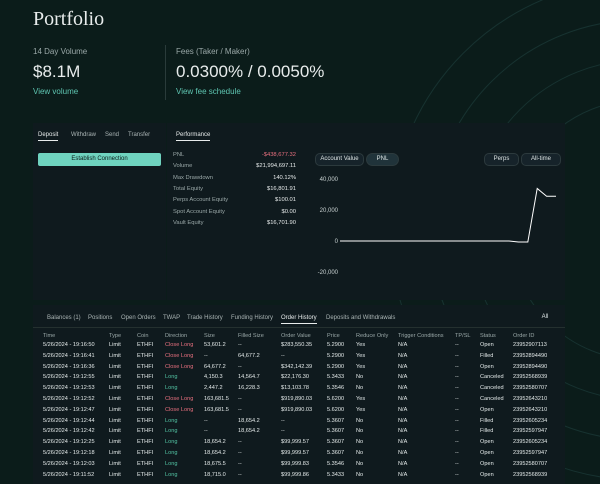 The image size is (600, 484). I want to click on stat-link: View fee schedule, so click(208, 91).